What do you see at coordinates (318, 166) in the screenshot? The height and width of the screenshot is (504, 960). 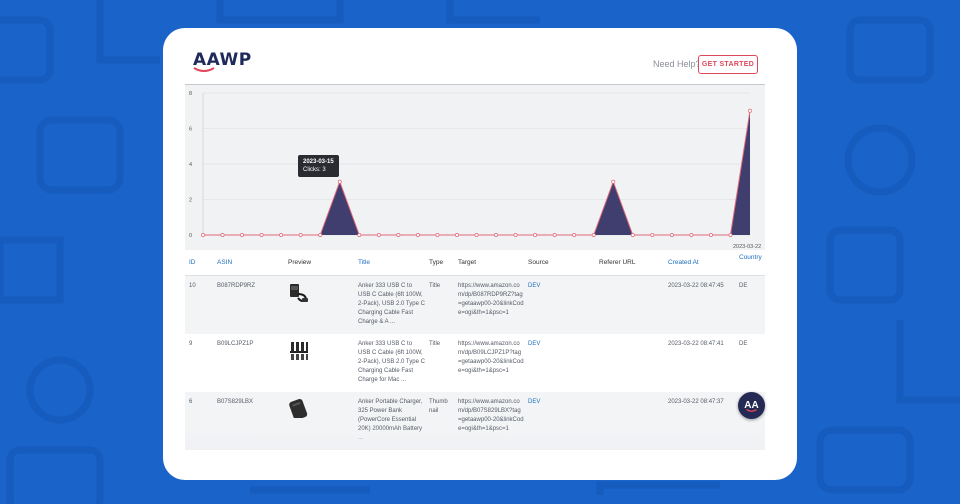 I see `chart-tooltip: 2023-03-15 Clicks: 3` at bounding box center [318, 166].